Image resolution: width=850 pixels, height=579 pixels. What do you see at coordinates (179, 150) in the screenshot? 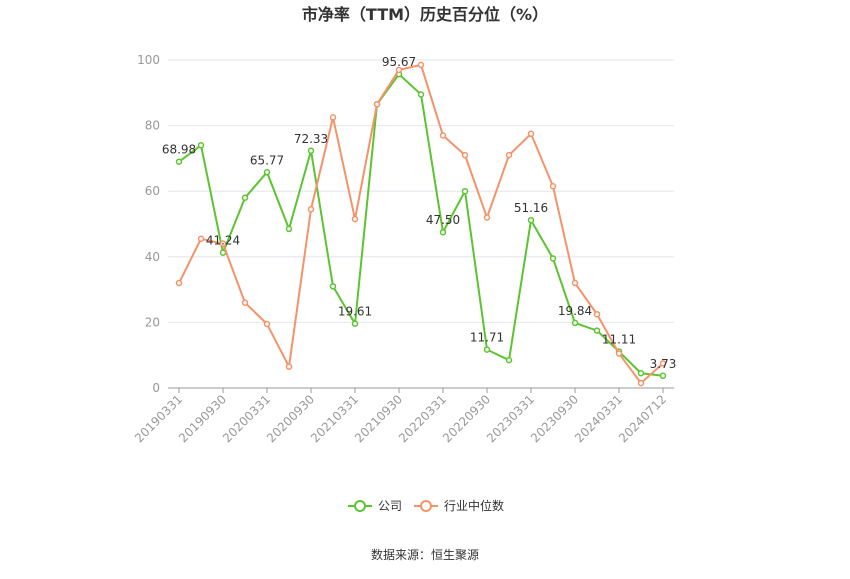
I see `value-label: 68.98` at bounding box center [179, 150].